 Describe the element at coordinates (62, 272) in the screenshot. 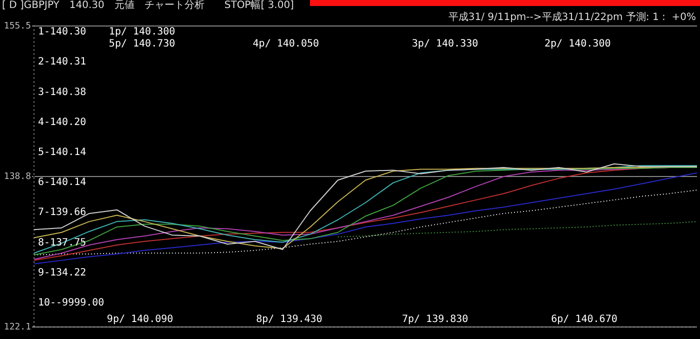

I see `annotation: 9-134.22` at that location.